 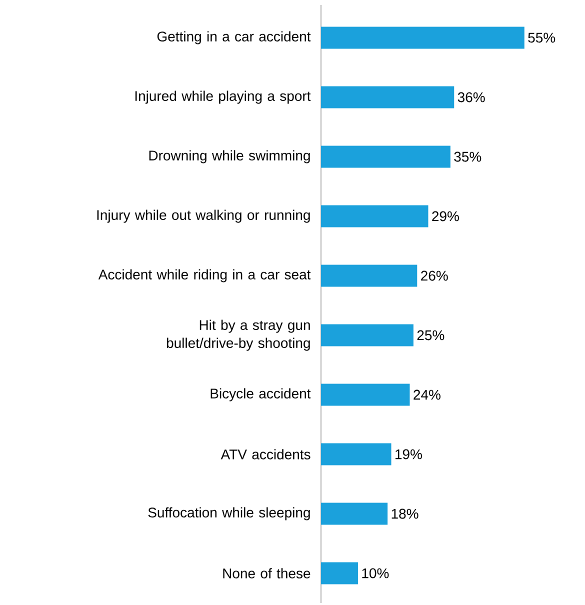 What do you see at coordinates (204, 275) in the screenshot?
I see `y-tick-label: Accident while riding in a car seat` at bounding box center [204, 275].